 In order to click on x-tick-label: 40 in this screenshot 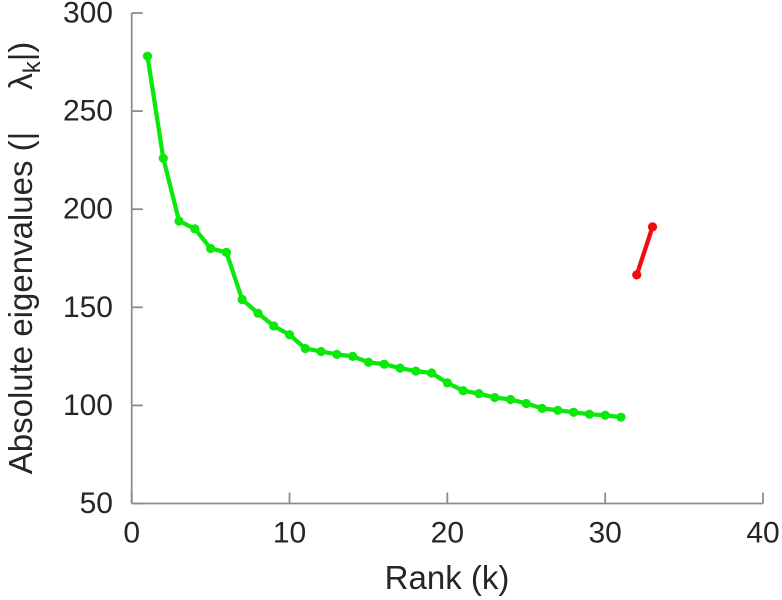, I will do `click(762, 533)`.